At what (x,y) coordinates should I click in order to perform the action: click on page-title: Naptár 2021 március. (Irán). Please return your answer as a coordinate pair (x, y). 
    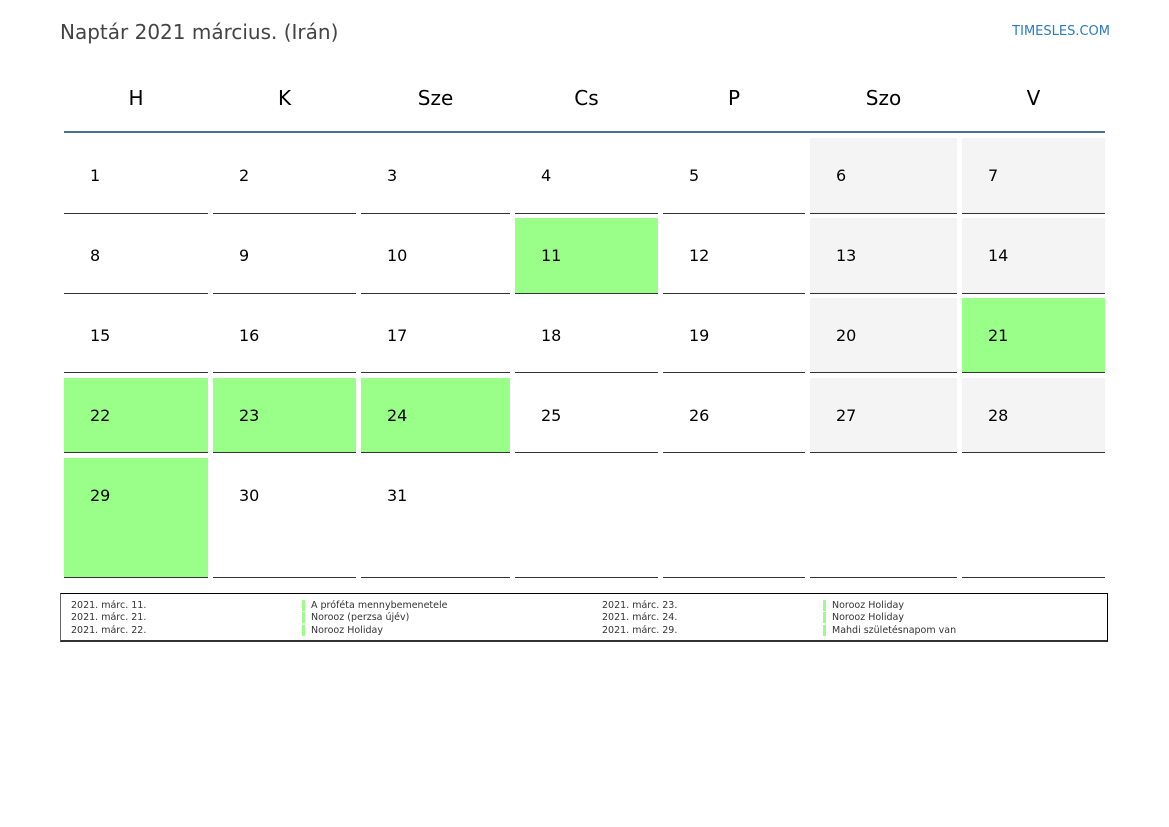
    Looking at the image, I should click on (199, 32).